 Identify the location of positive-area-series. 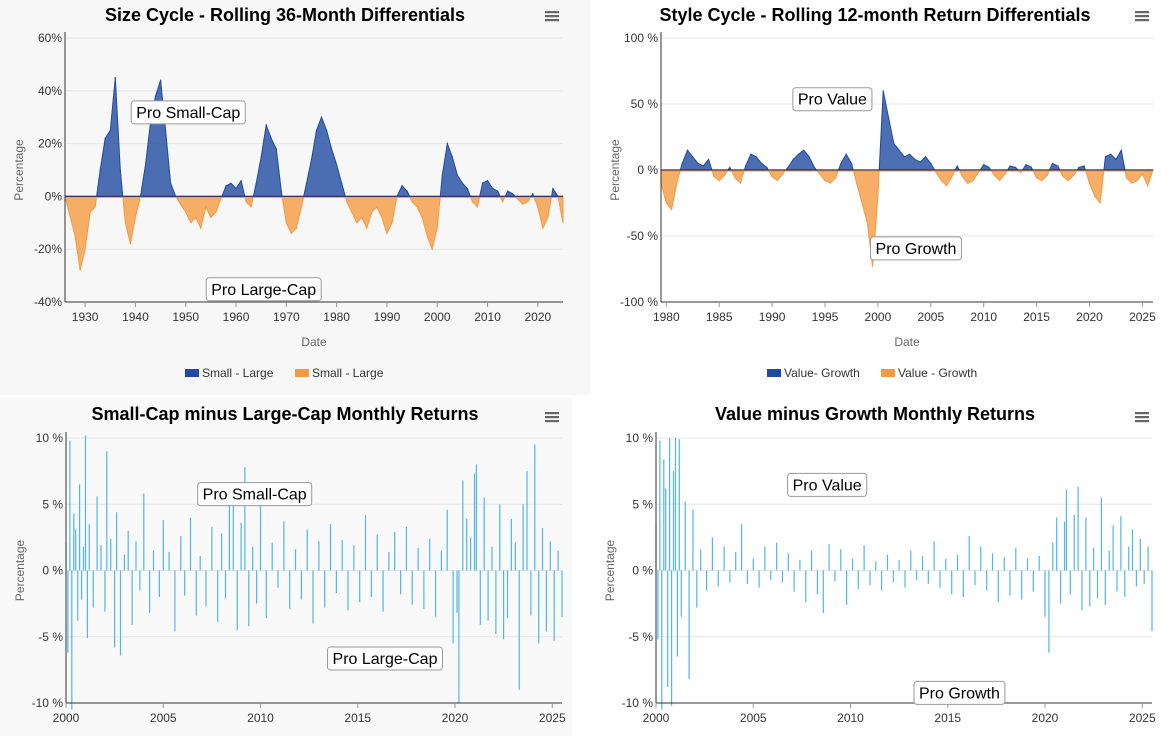
(907, 130).